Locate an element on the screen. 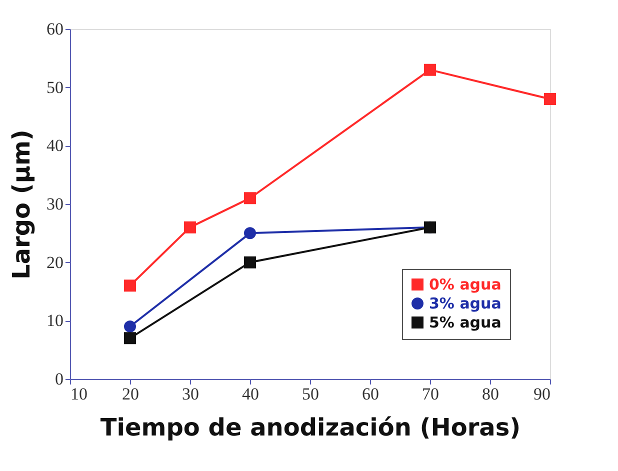 The height and width of the screenshot is (471, 618). y-tick-label: 50 is located at coordinates (55, 87).